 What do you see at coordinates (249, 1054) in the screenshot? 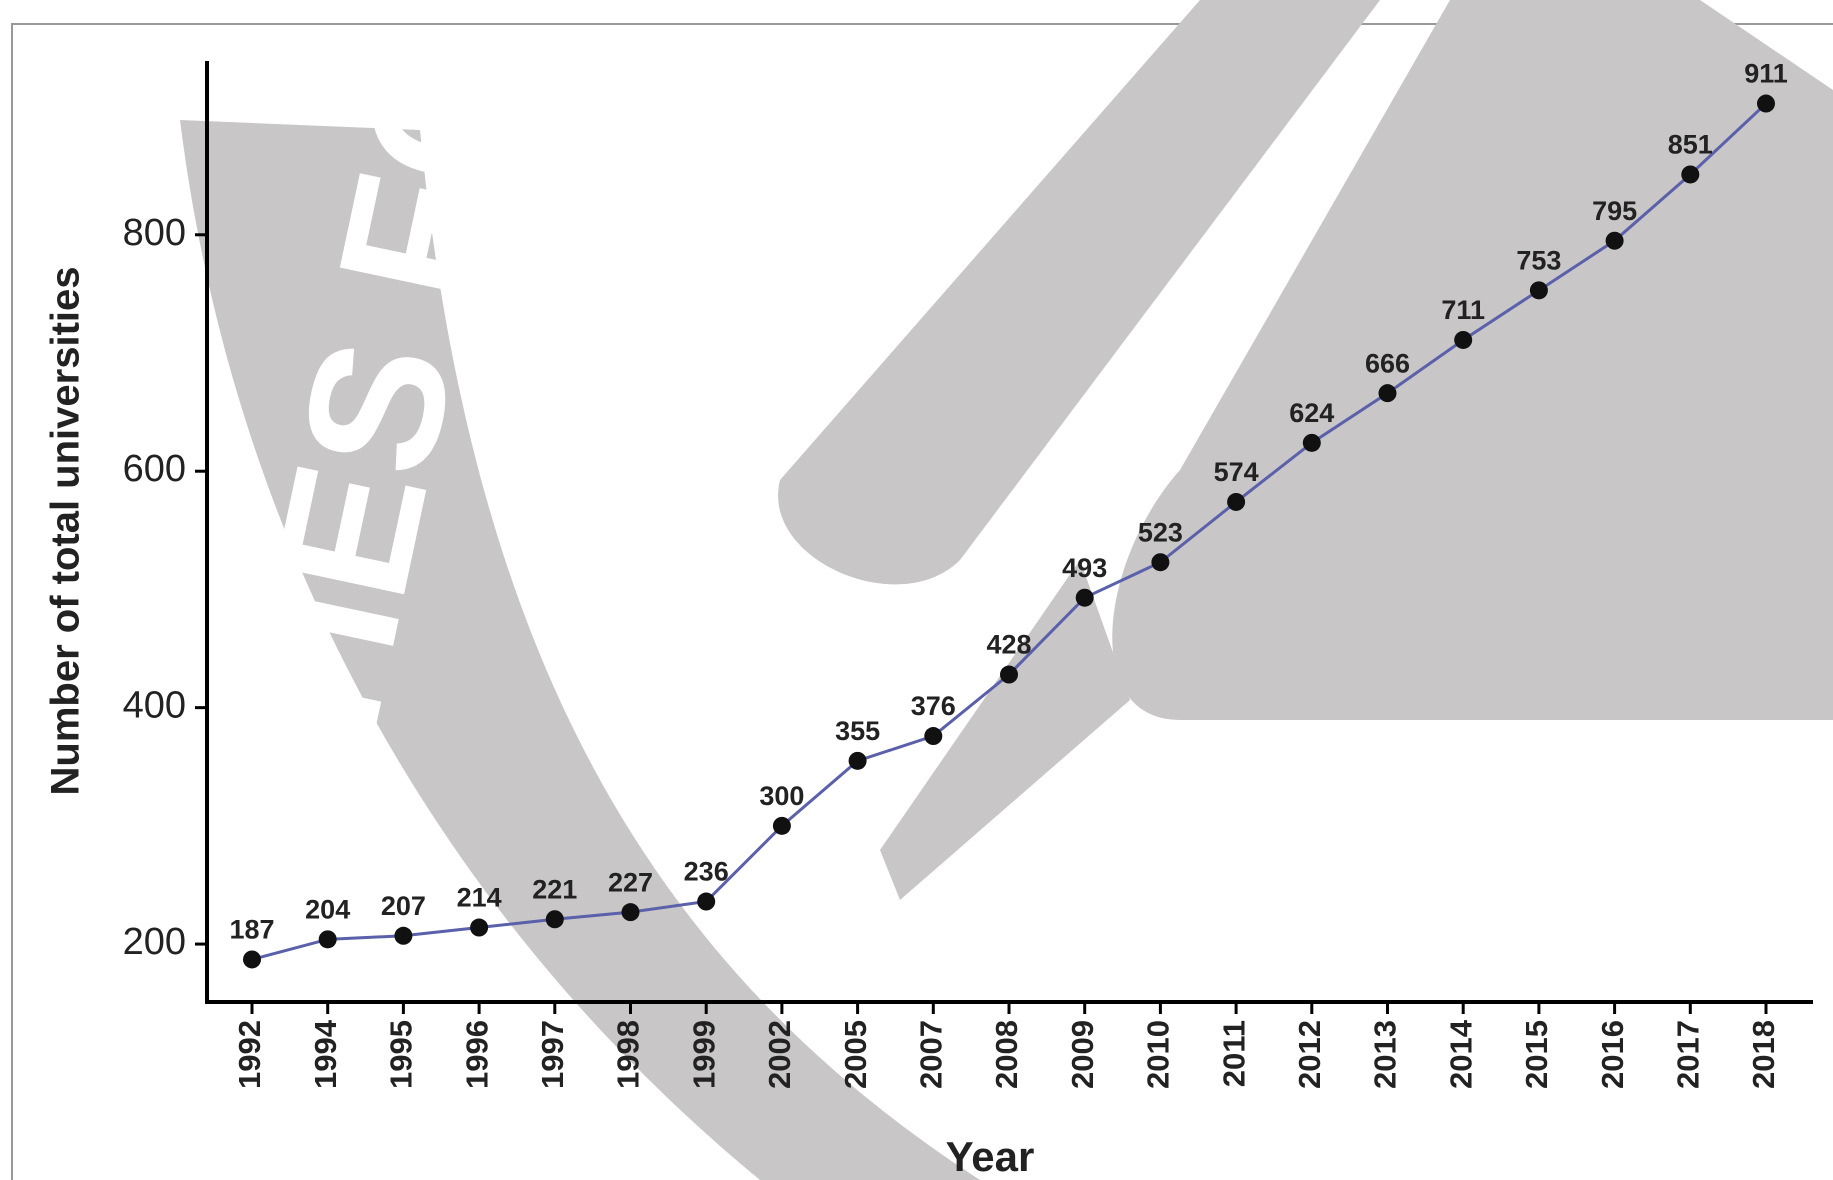
I see `x-tick-label: 1992` at bounding box center [249, 1054].